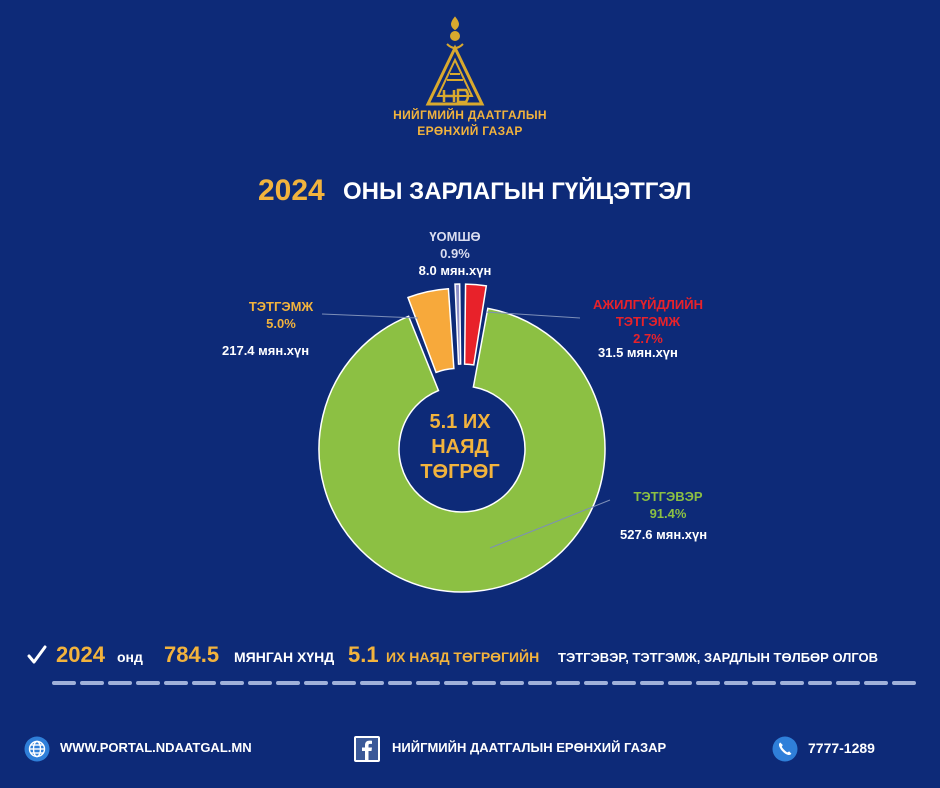 The height and width of the screenshot is (788, 940). I want to click on label-tetgemj-name: ТЭТГЭМЖ, so click(281, 306).